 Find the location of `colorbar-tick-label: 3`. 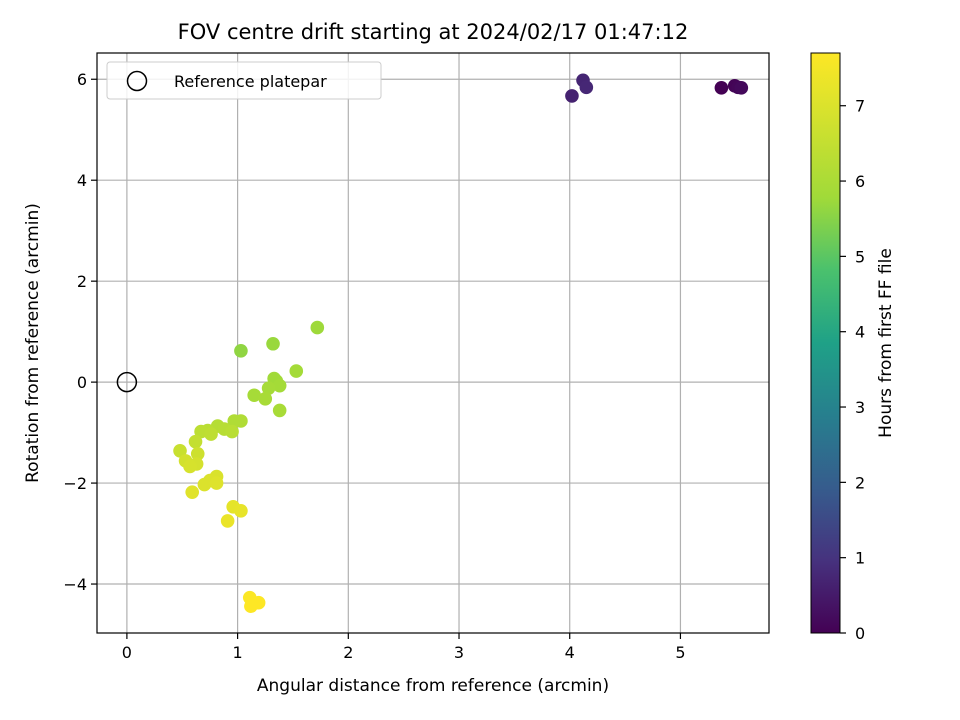

colorbar-tick-label: 3 is located at coordinates (860, 407).